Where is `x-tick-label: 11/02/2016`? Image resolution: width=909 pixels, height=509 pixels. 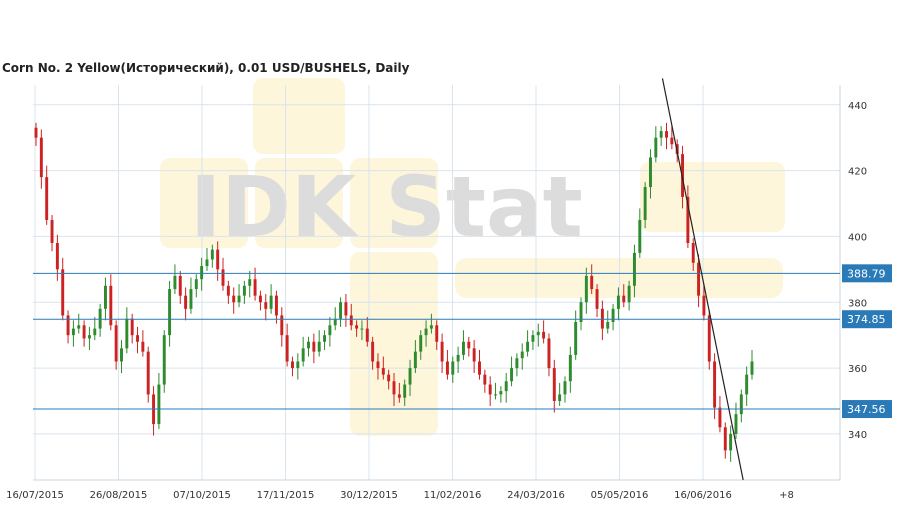 x-tick-label: 11/02/2016 is located at coordinates (453, 495).